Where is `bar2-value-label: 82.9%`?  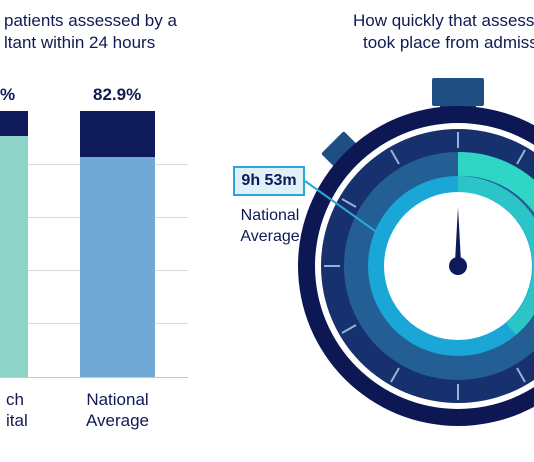 bar2-value-label: 82.9% is located at coordinates (117, 94).